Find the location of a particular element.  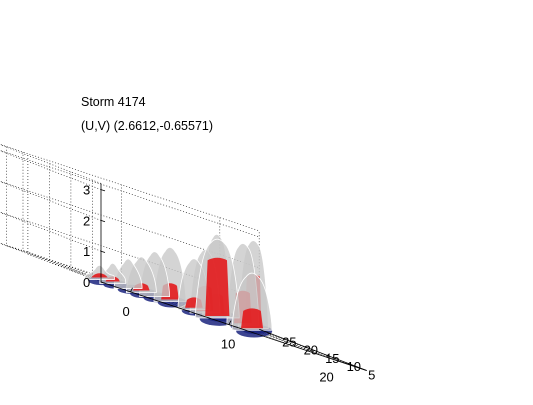

z-tick-label: 1 is located at coordinates (86, 251).